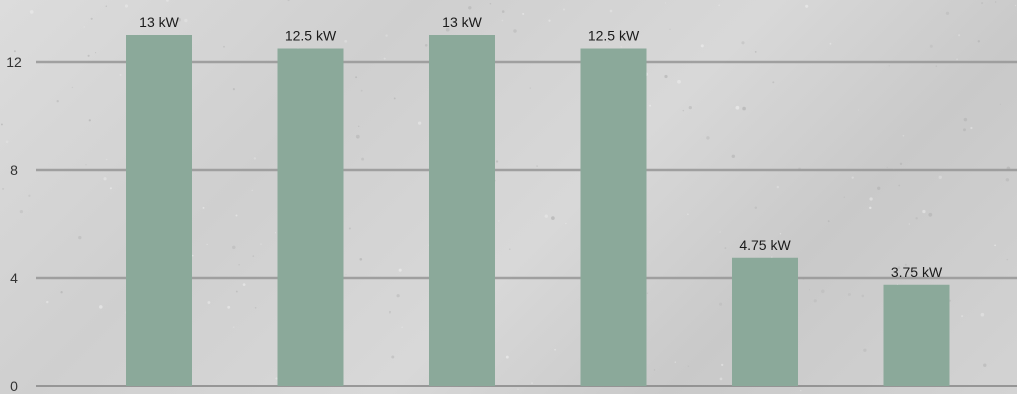 The width and height of the screenshot is (1017, 394). I want to click on bar-value-label: 12.5 kW, so click(614, 36).